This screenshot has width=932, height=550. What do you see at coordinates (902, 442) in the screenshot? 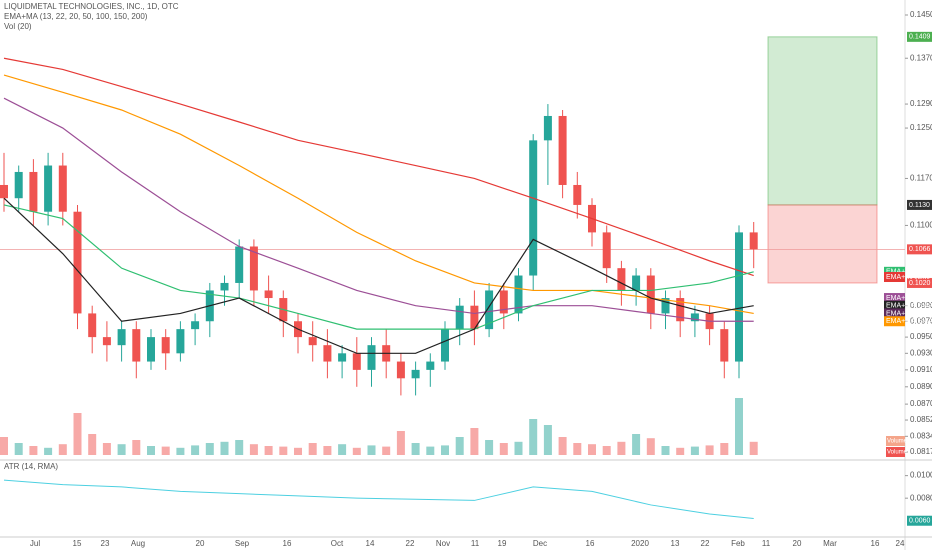
I see `volume-tag-label: Volume MA` at bounding box center [902, 442].